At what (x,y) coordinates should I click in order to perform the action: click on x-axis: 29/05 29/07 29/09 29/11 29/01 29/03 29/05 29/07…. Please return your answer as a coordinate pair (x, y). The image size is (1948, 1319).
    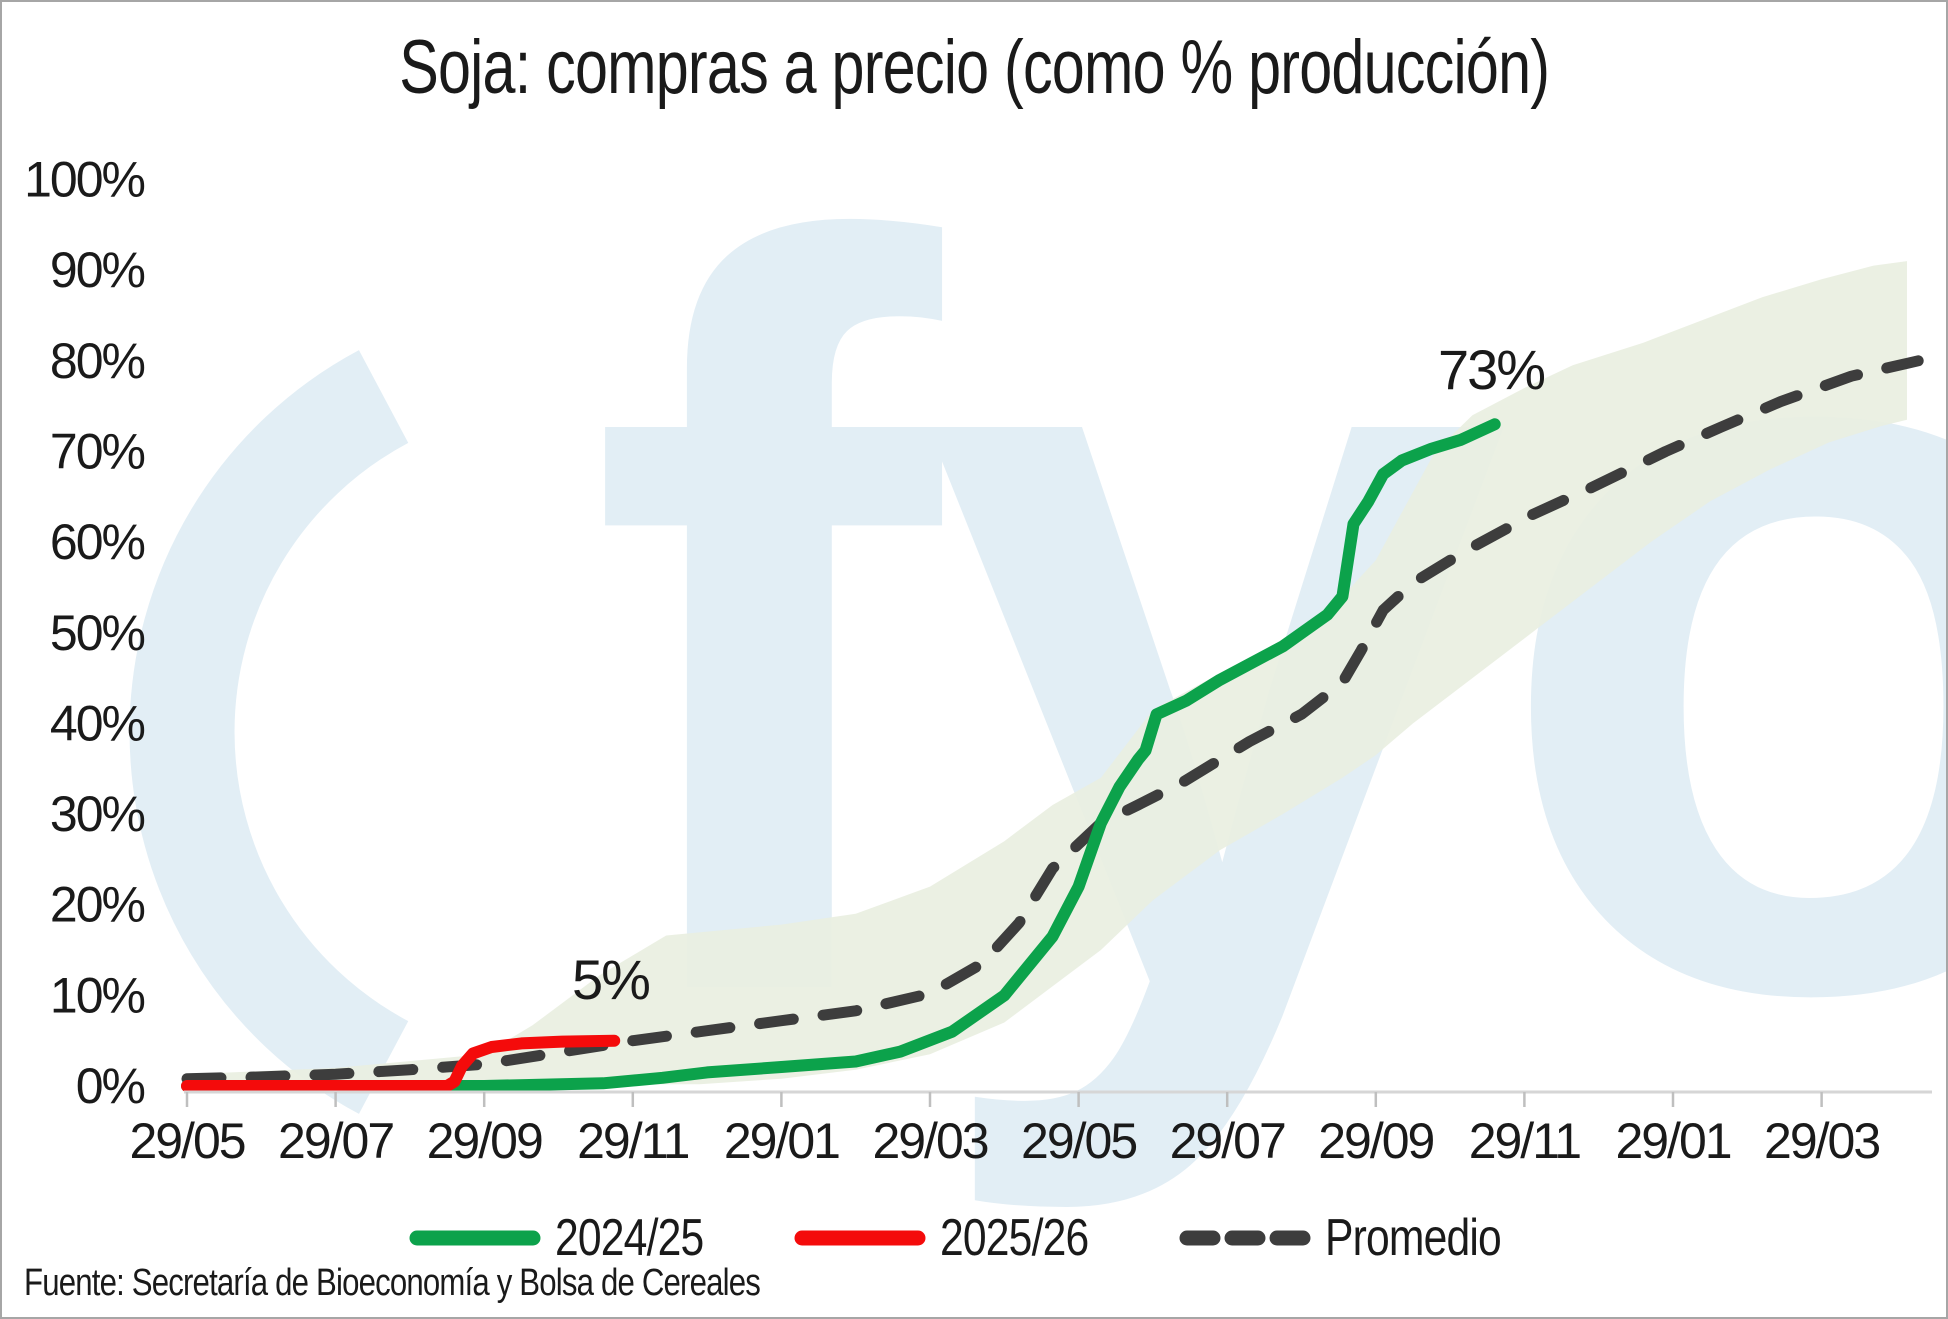
    Looking at the image, I should click on (1030, 1129).